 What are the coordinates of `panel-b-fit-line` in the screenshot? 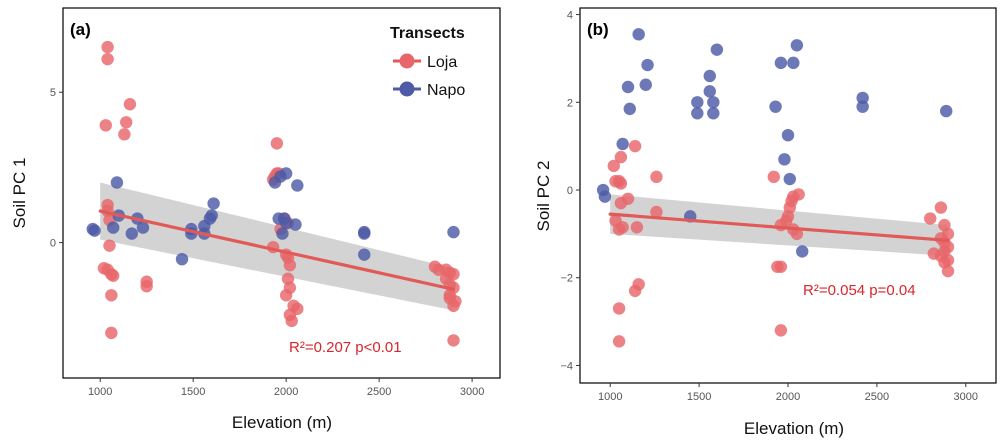 It's located at (779, 227).